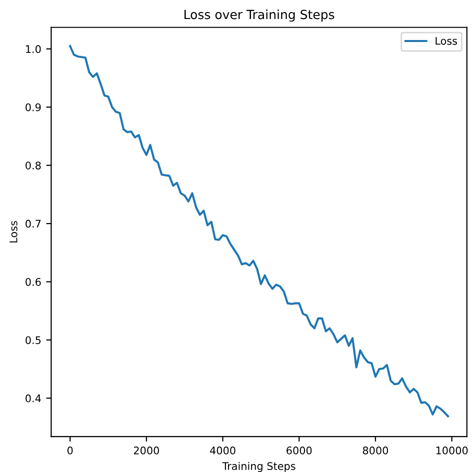 This screenshot has height=472, width=474. I want to click on x-tick-label: 10000, so click(452, 450).